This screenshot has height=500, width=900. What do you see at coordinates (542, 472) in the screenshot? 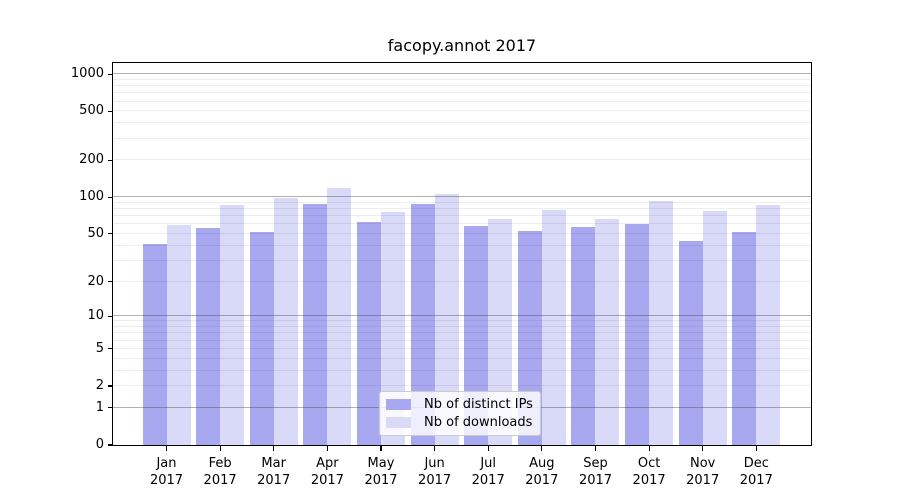
I see `x-tick-label-aug: Aug 2017` at bounding box center [542, 472].